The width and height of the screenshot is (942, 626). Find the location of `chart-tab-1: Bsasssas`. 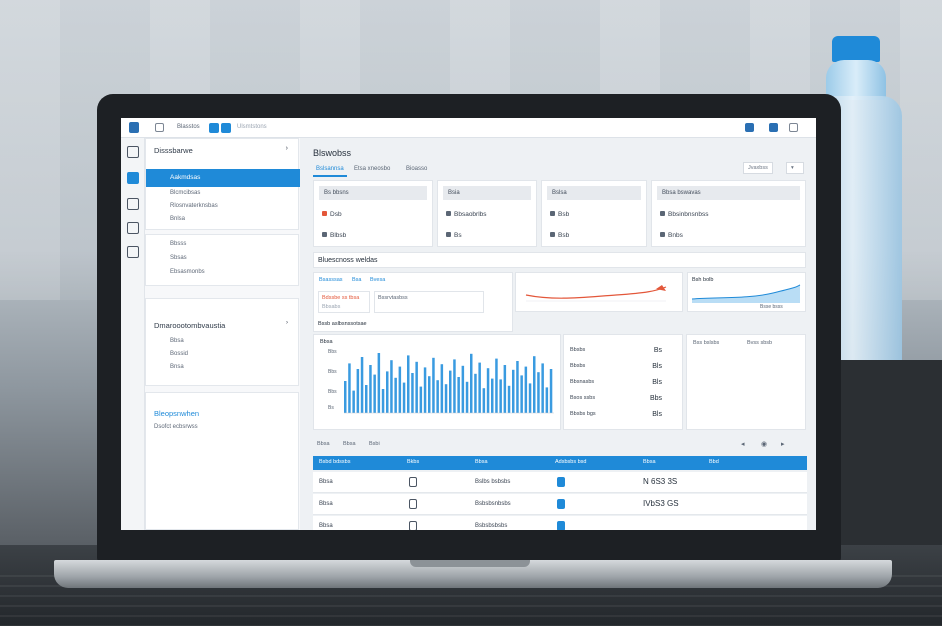

chart-tab-1: Bsasssas is located at coordinates (331, 280).